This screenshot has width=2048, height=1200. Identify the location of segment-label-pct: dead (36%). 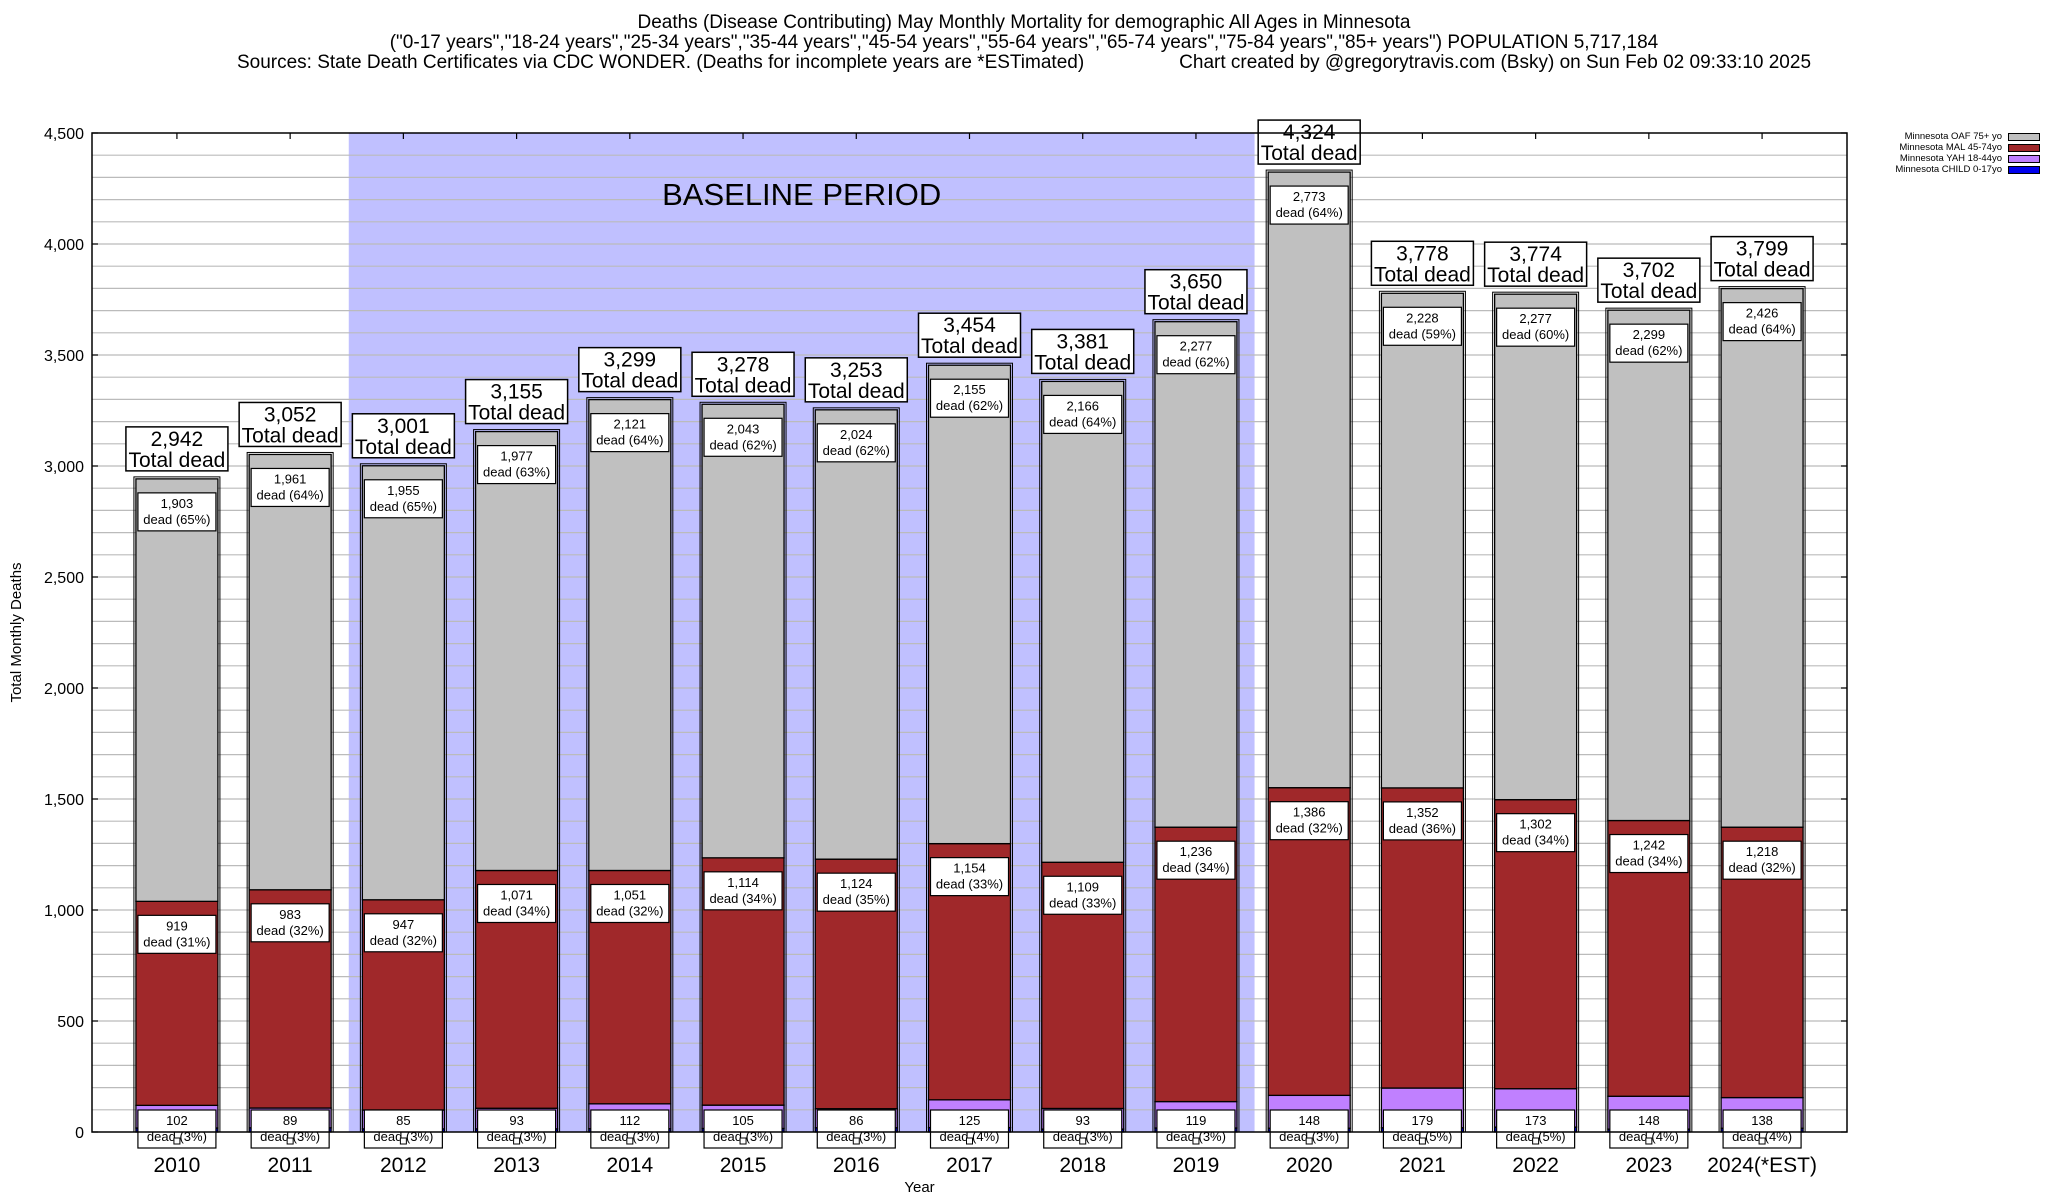
(1422, 828).